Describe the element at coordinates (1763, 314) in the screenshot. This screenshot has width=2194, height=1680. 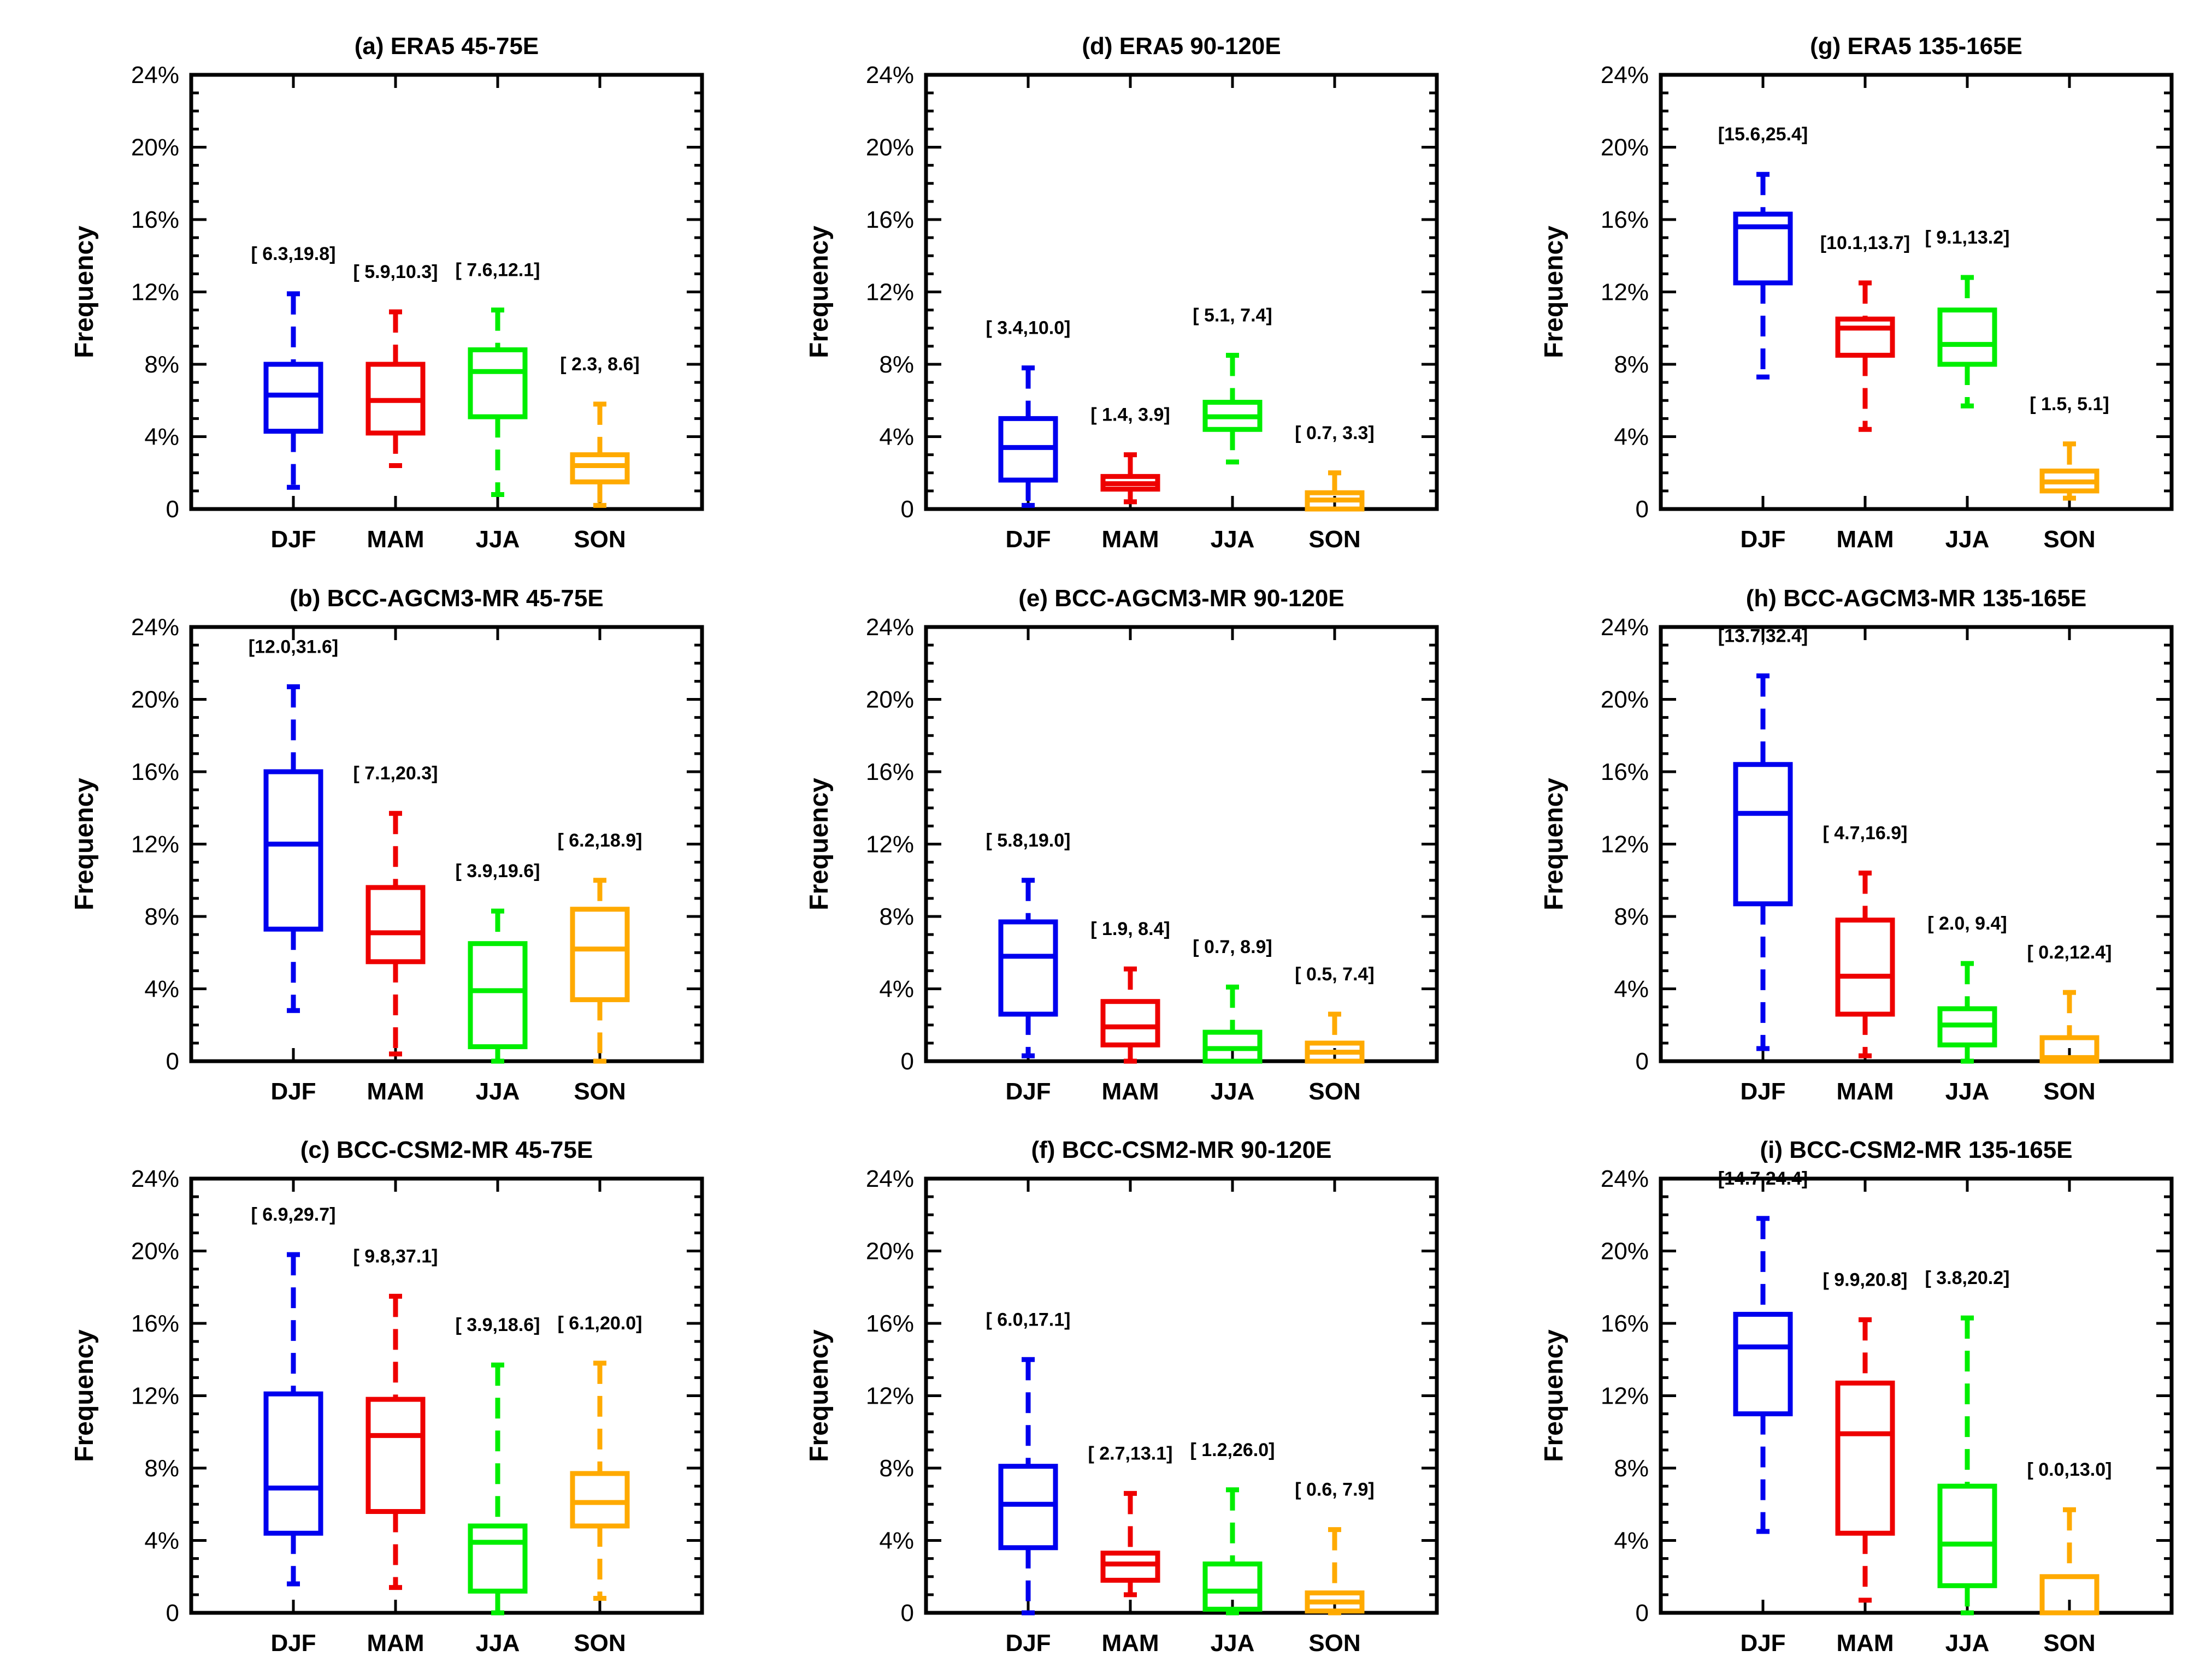
I see `box-djf: [15.6,25.4] DJF` at that location.